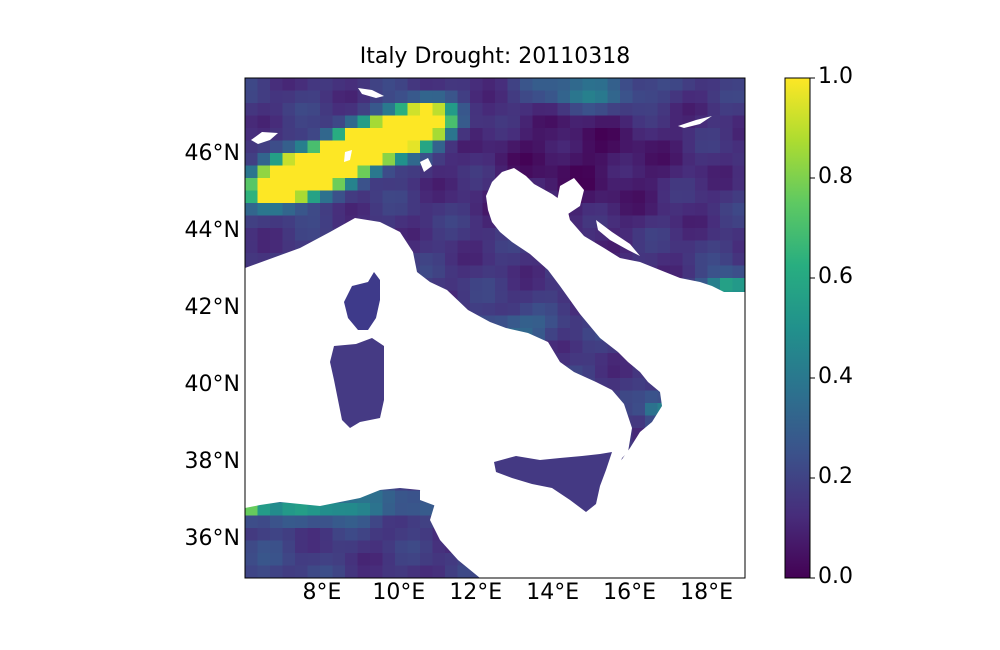 This screenshot has height=650, width=1000. I want to click on corsica, so click(362, 301).